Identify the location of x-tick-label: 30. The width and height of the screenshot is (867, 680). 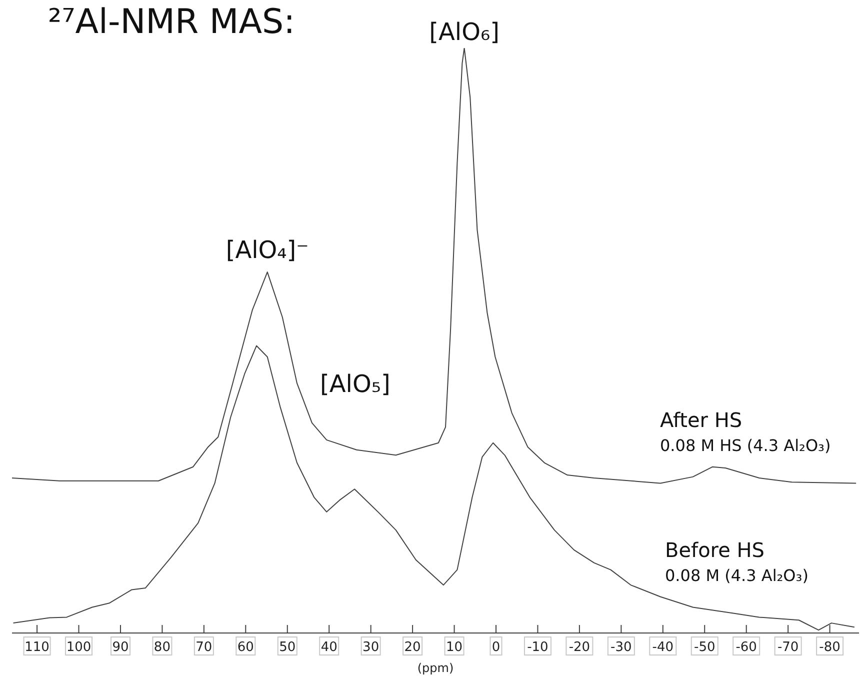
(371, 647).